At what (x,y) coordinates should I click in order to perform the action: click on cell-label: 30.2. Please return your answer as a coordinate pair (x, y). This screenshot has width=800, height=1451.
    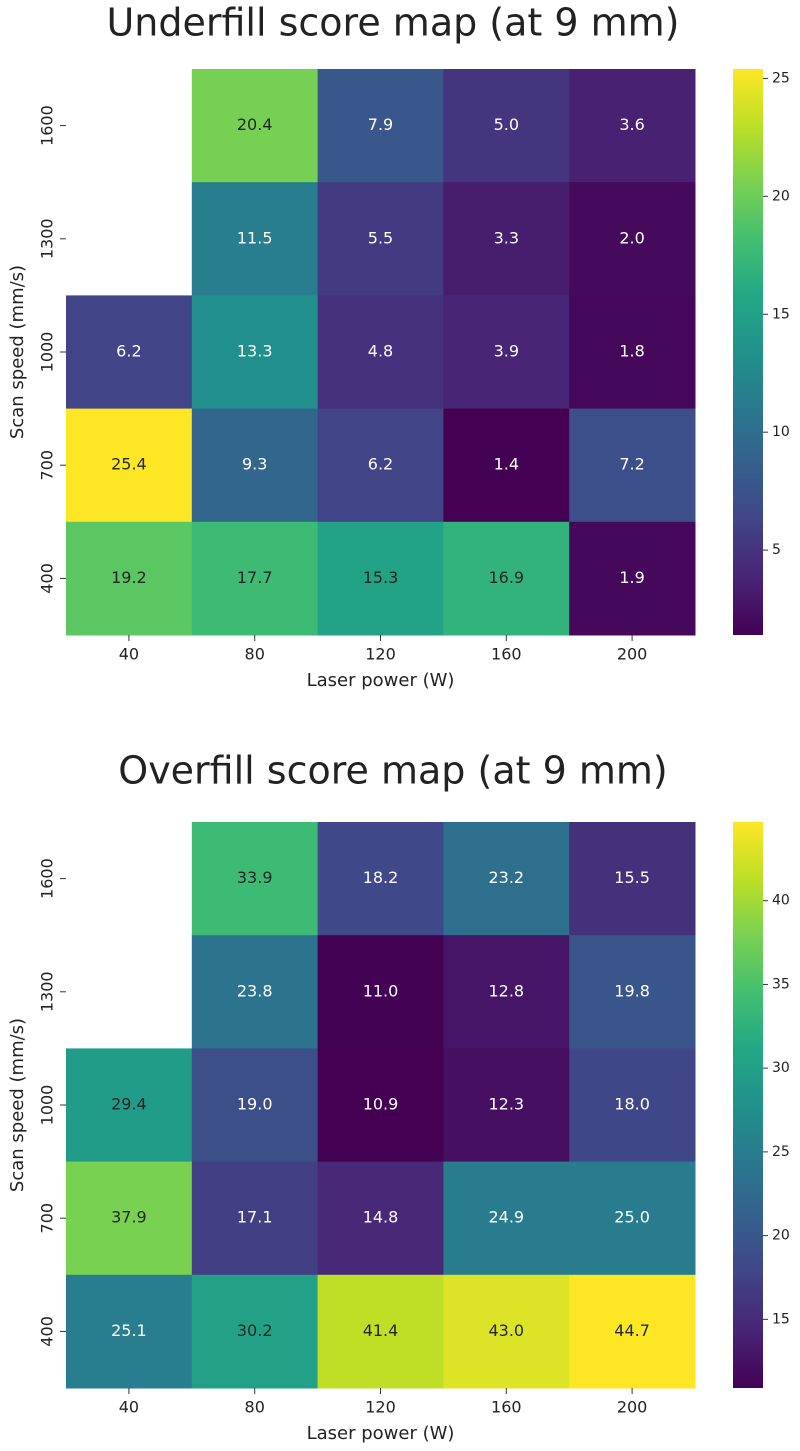
    Looking at the image, I should click on (255, 1330).